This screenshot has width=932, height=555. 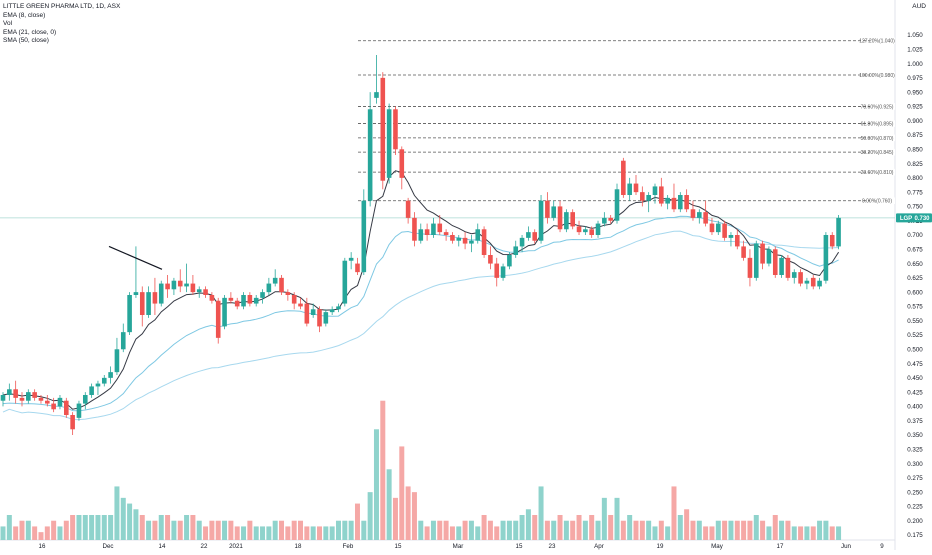 What do you see at coordinates (915, 164) in the screenshot?
I see `y-axis-tick-label: 0.825` at bounding box center [915, 164].